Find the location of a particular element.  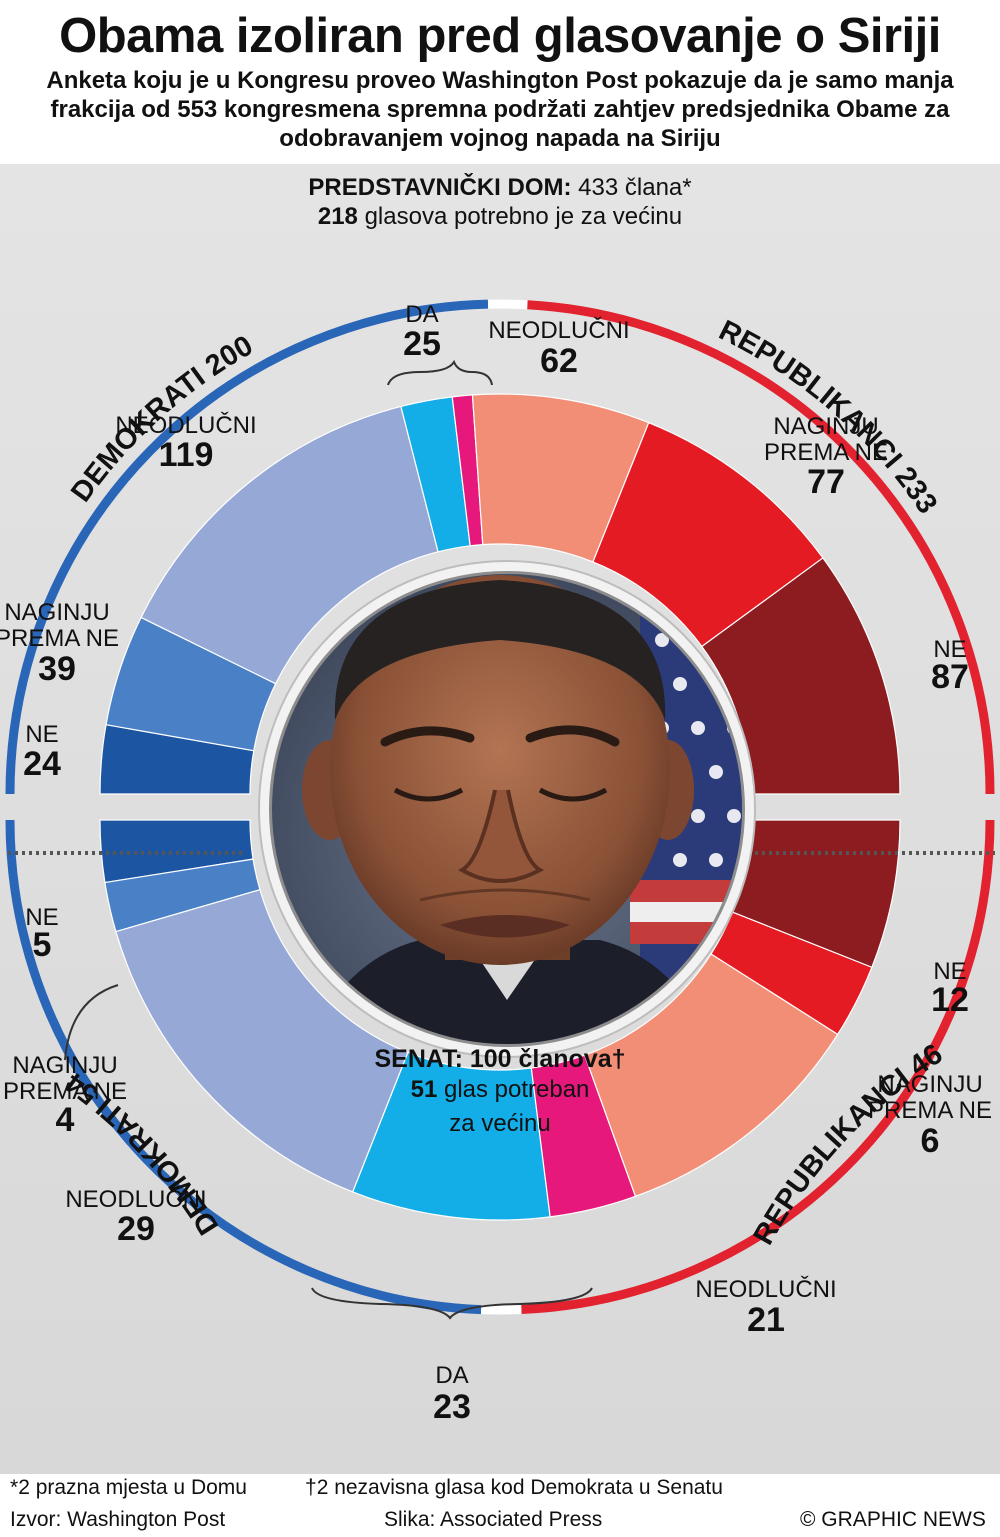

face is located at coordinates (500, 770).